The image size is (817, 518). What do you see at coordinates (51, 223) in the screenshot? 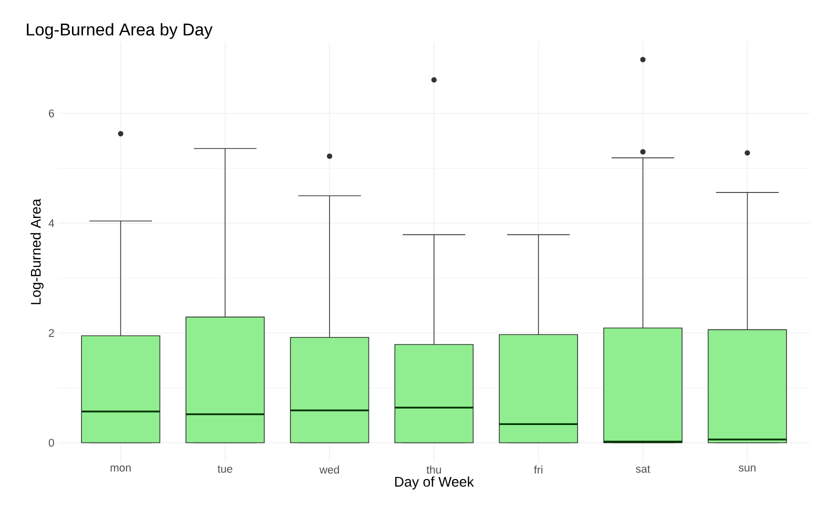
I see `y-tick-label: 4` at bounding box center [51, 223].